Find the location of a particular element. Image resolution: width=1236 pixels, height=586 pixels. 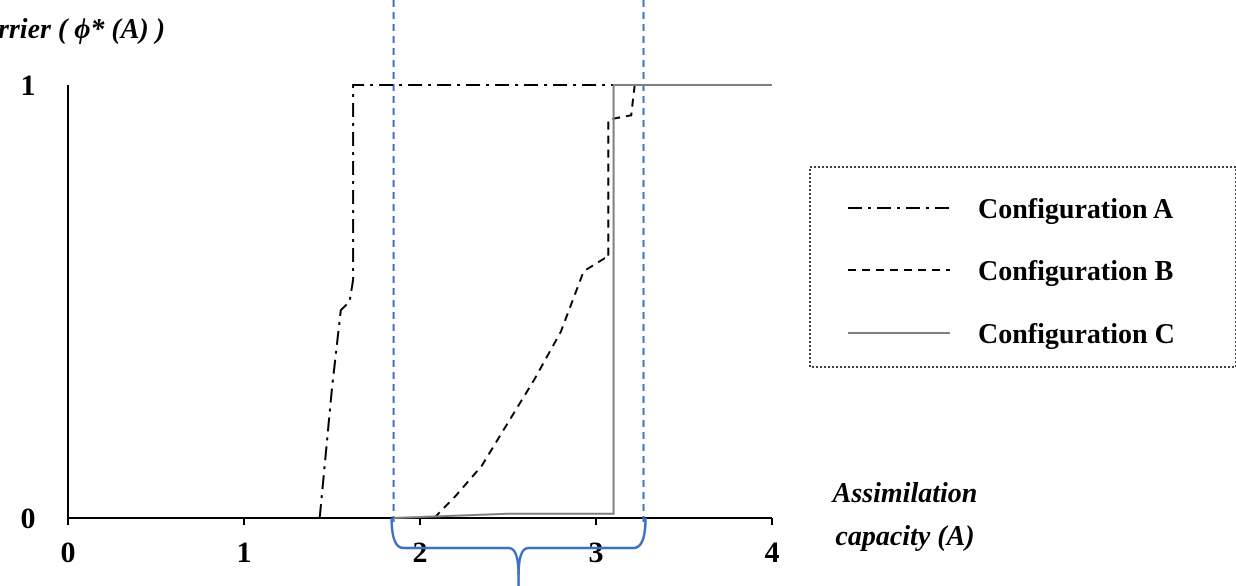

x-tick-label: 0 is located at coordinates (68, 552).